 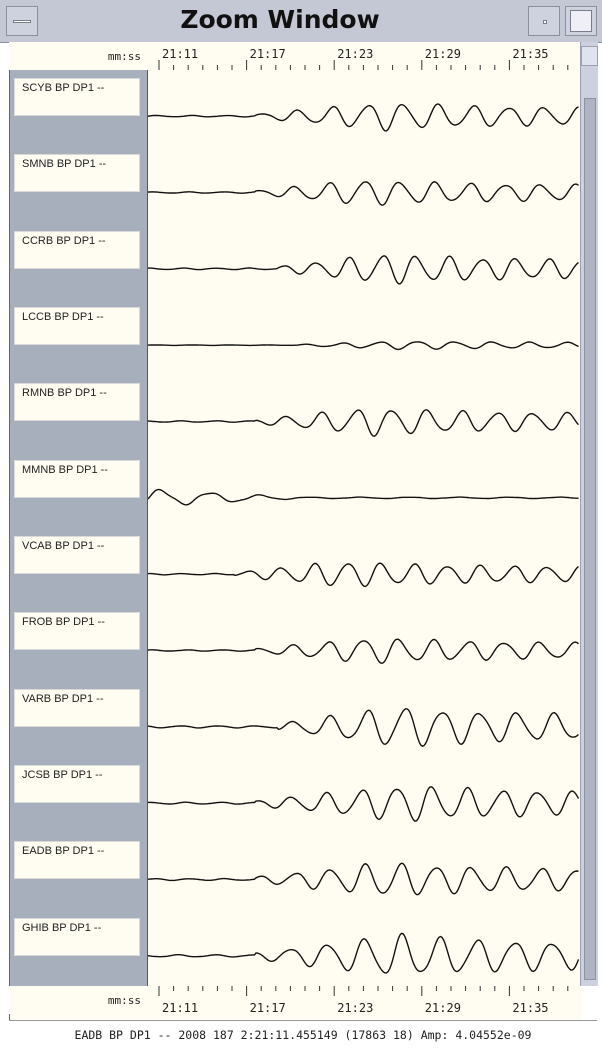 I want to click on time-axis-unit-label: mm:ss, so click(x=124, y=56).